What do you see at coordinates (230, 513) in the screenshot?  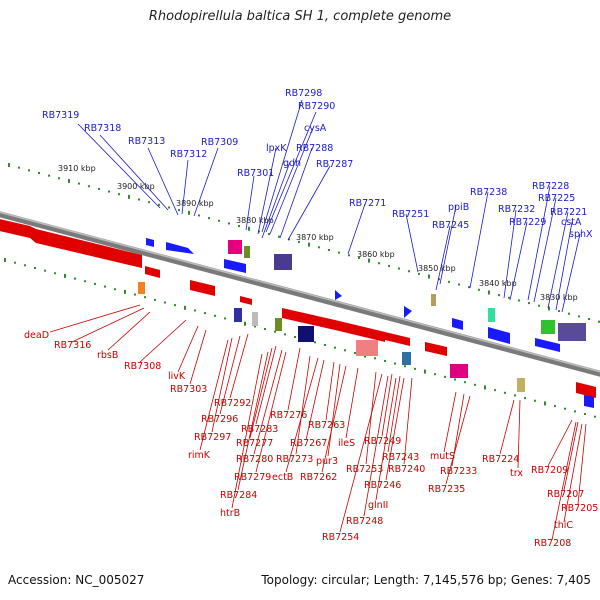 I see `gene-label: htrB` at bounding box center [230, 513].